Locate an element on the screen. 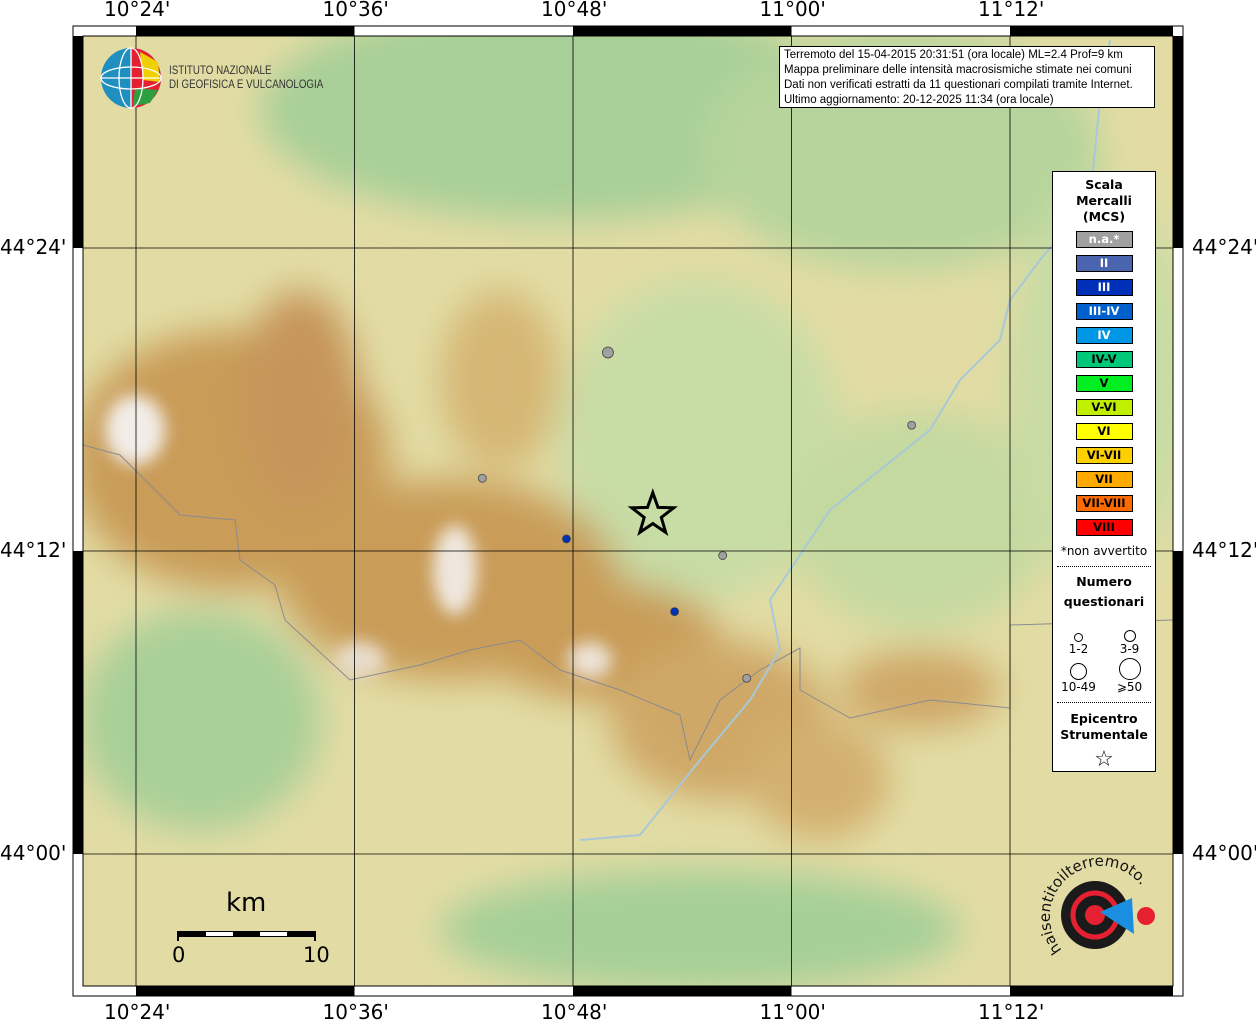 This screenshot has height=1024, width=1256. ingv-line2: DI GEOFISICA E VULCANOLOGIA is located at coordinates (246, 85).